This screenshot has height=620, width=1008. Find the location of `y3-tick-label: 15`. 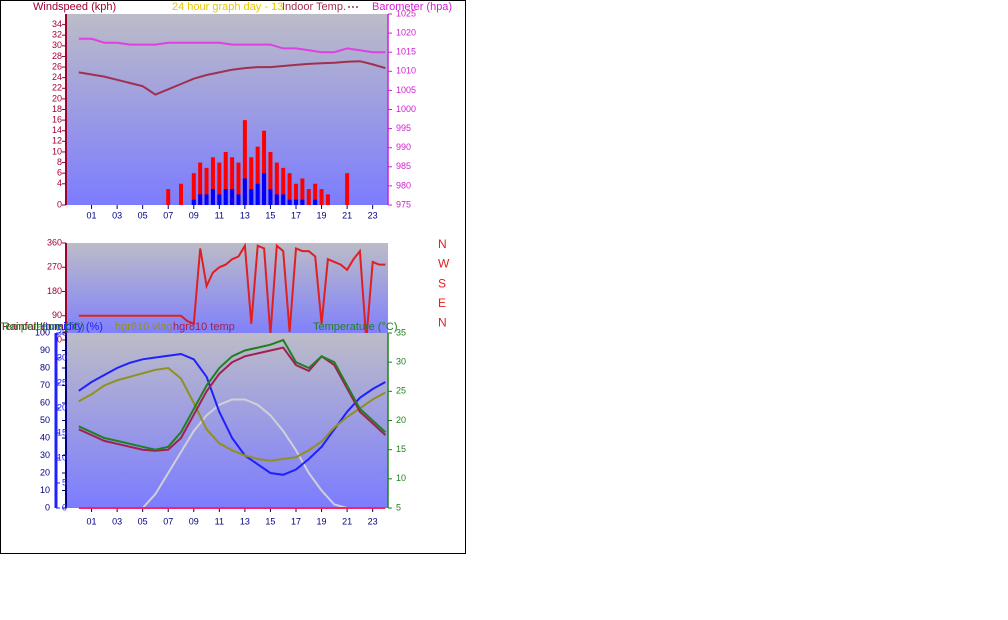

y3-tick-label: 15 is located at coordinates (62, 432).